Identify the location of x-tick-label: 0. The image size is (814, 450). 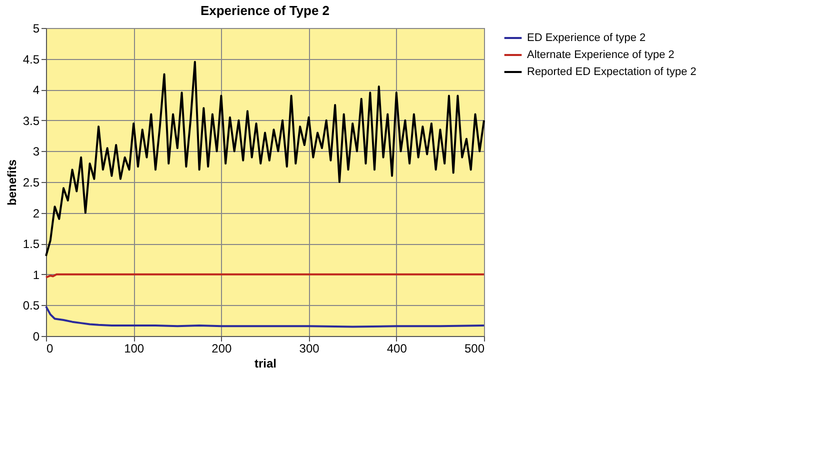
(50, 349).